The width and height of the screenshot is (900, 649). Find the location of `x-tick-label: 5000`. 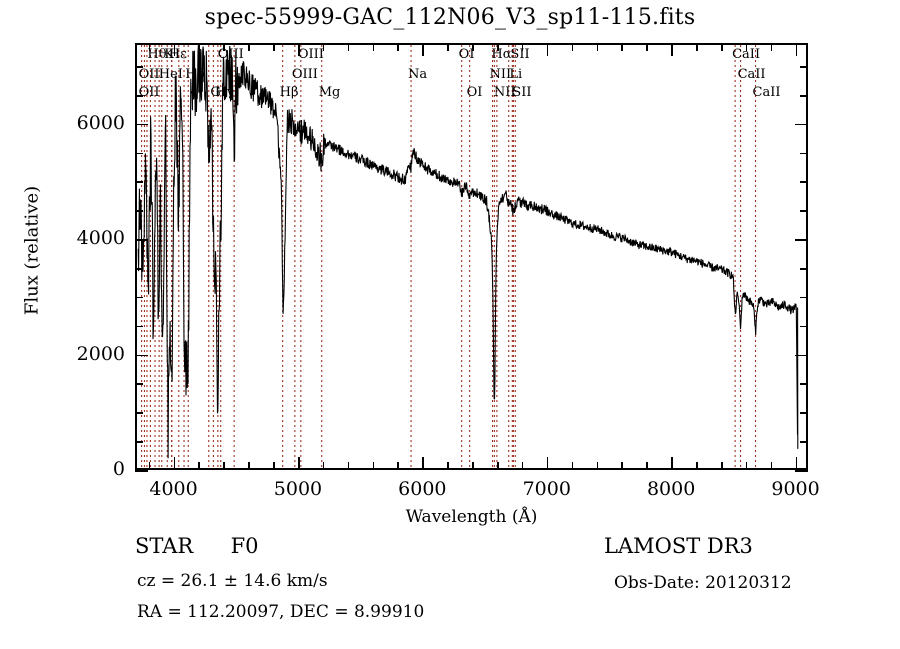

x-tick-label: 5000 is located at coordinates (298, 489).